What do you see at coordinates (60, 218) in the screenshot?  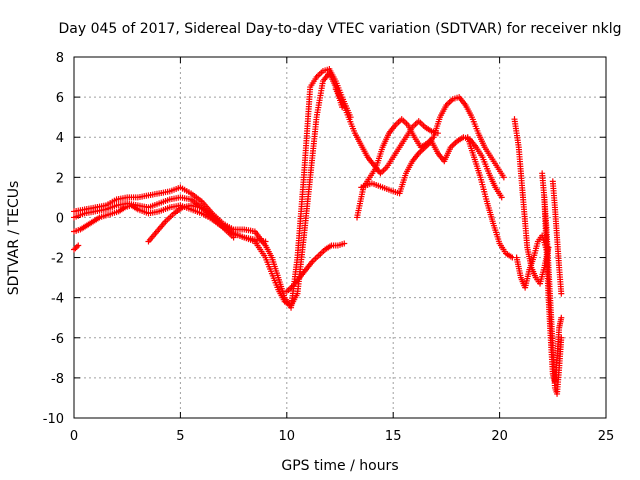 I see `y-tick-label: 0` at bounding box center [60, 218].